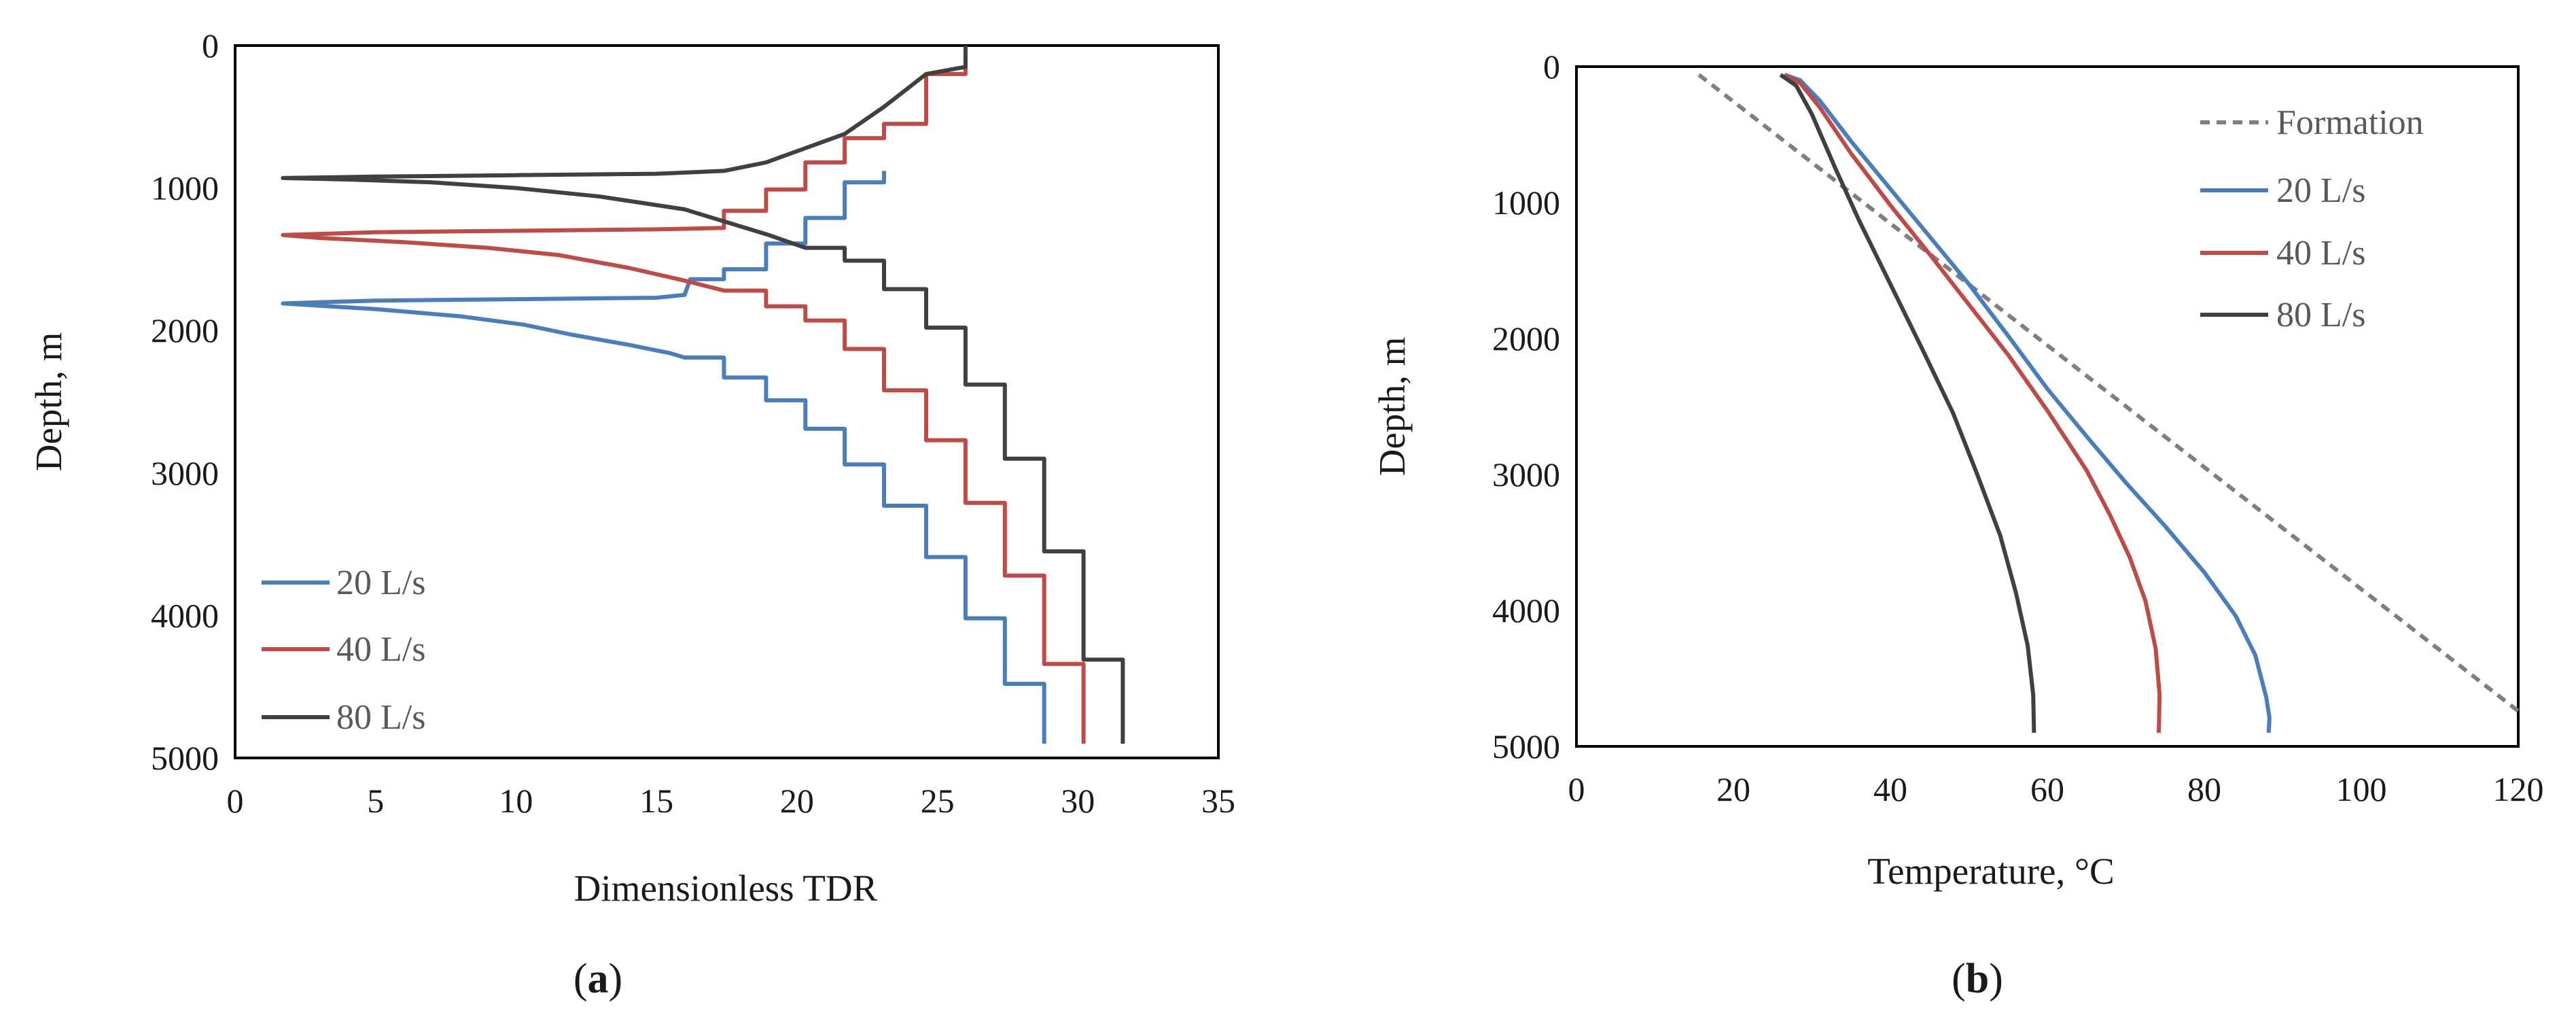 The image size is (2576, 1021). What do you see at coordinates (185, 330) in the screenshot?
I see `y-tick-label-a: 2000` at bounding box center [185, 330].